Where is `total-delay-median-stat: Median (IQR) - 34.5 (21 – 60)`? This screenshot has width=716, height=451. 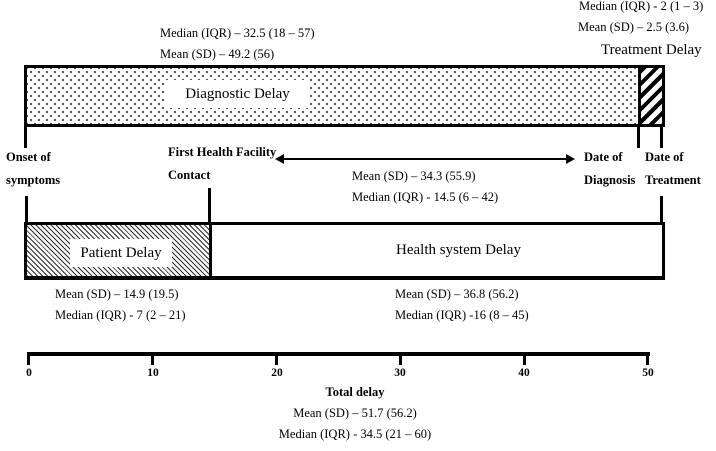
total-delay-median-stat: Median (IQR) - 34.5 (21 – 60) is located at coordinates (355, 434).